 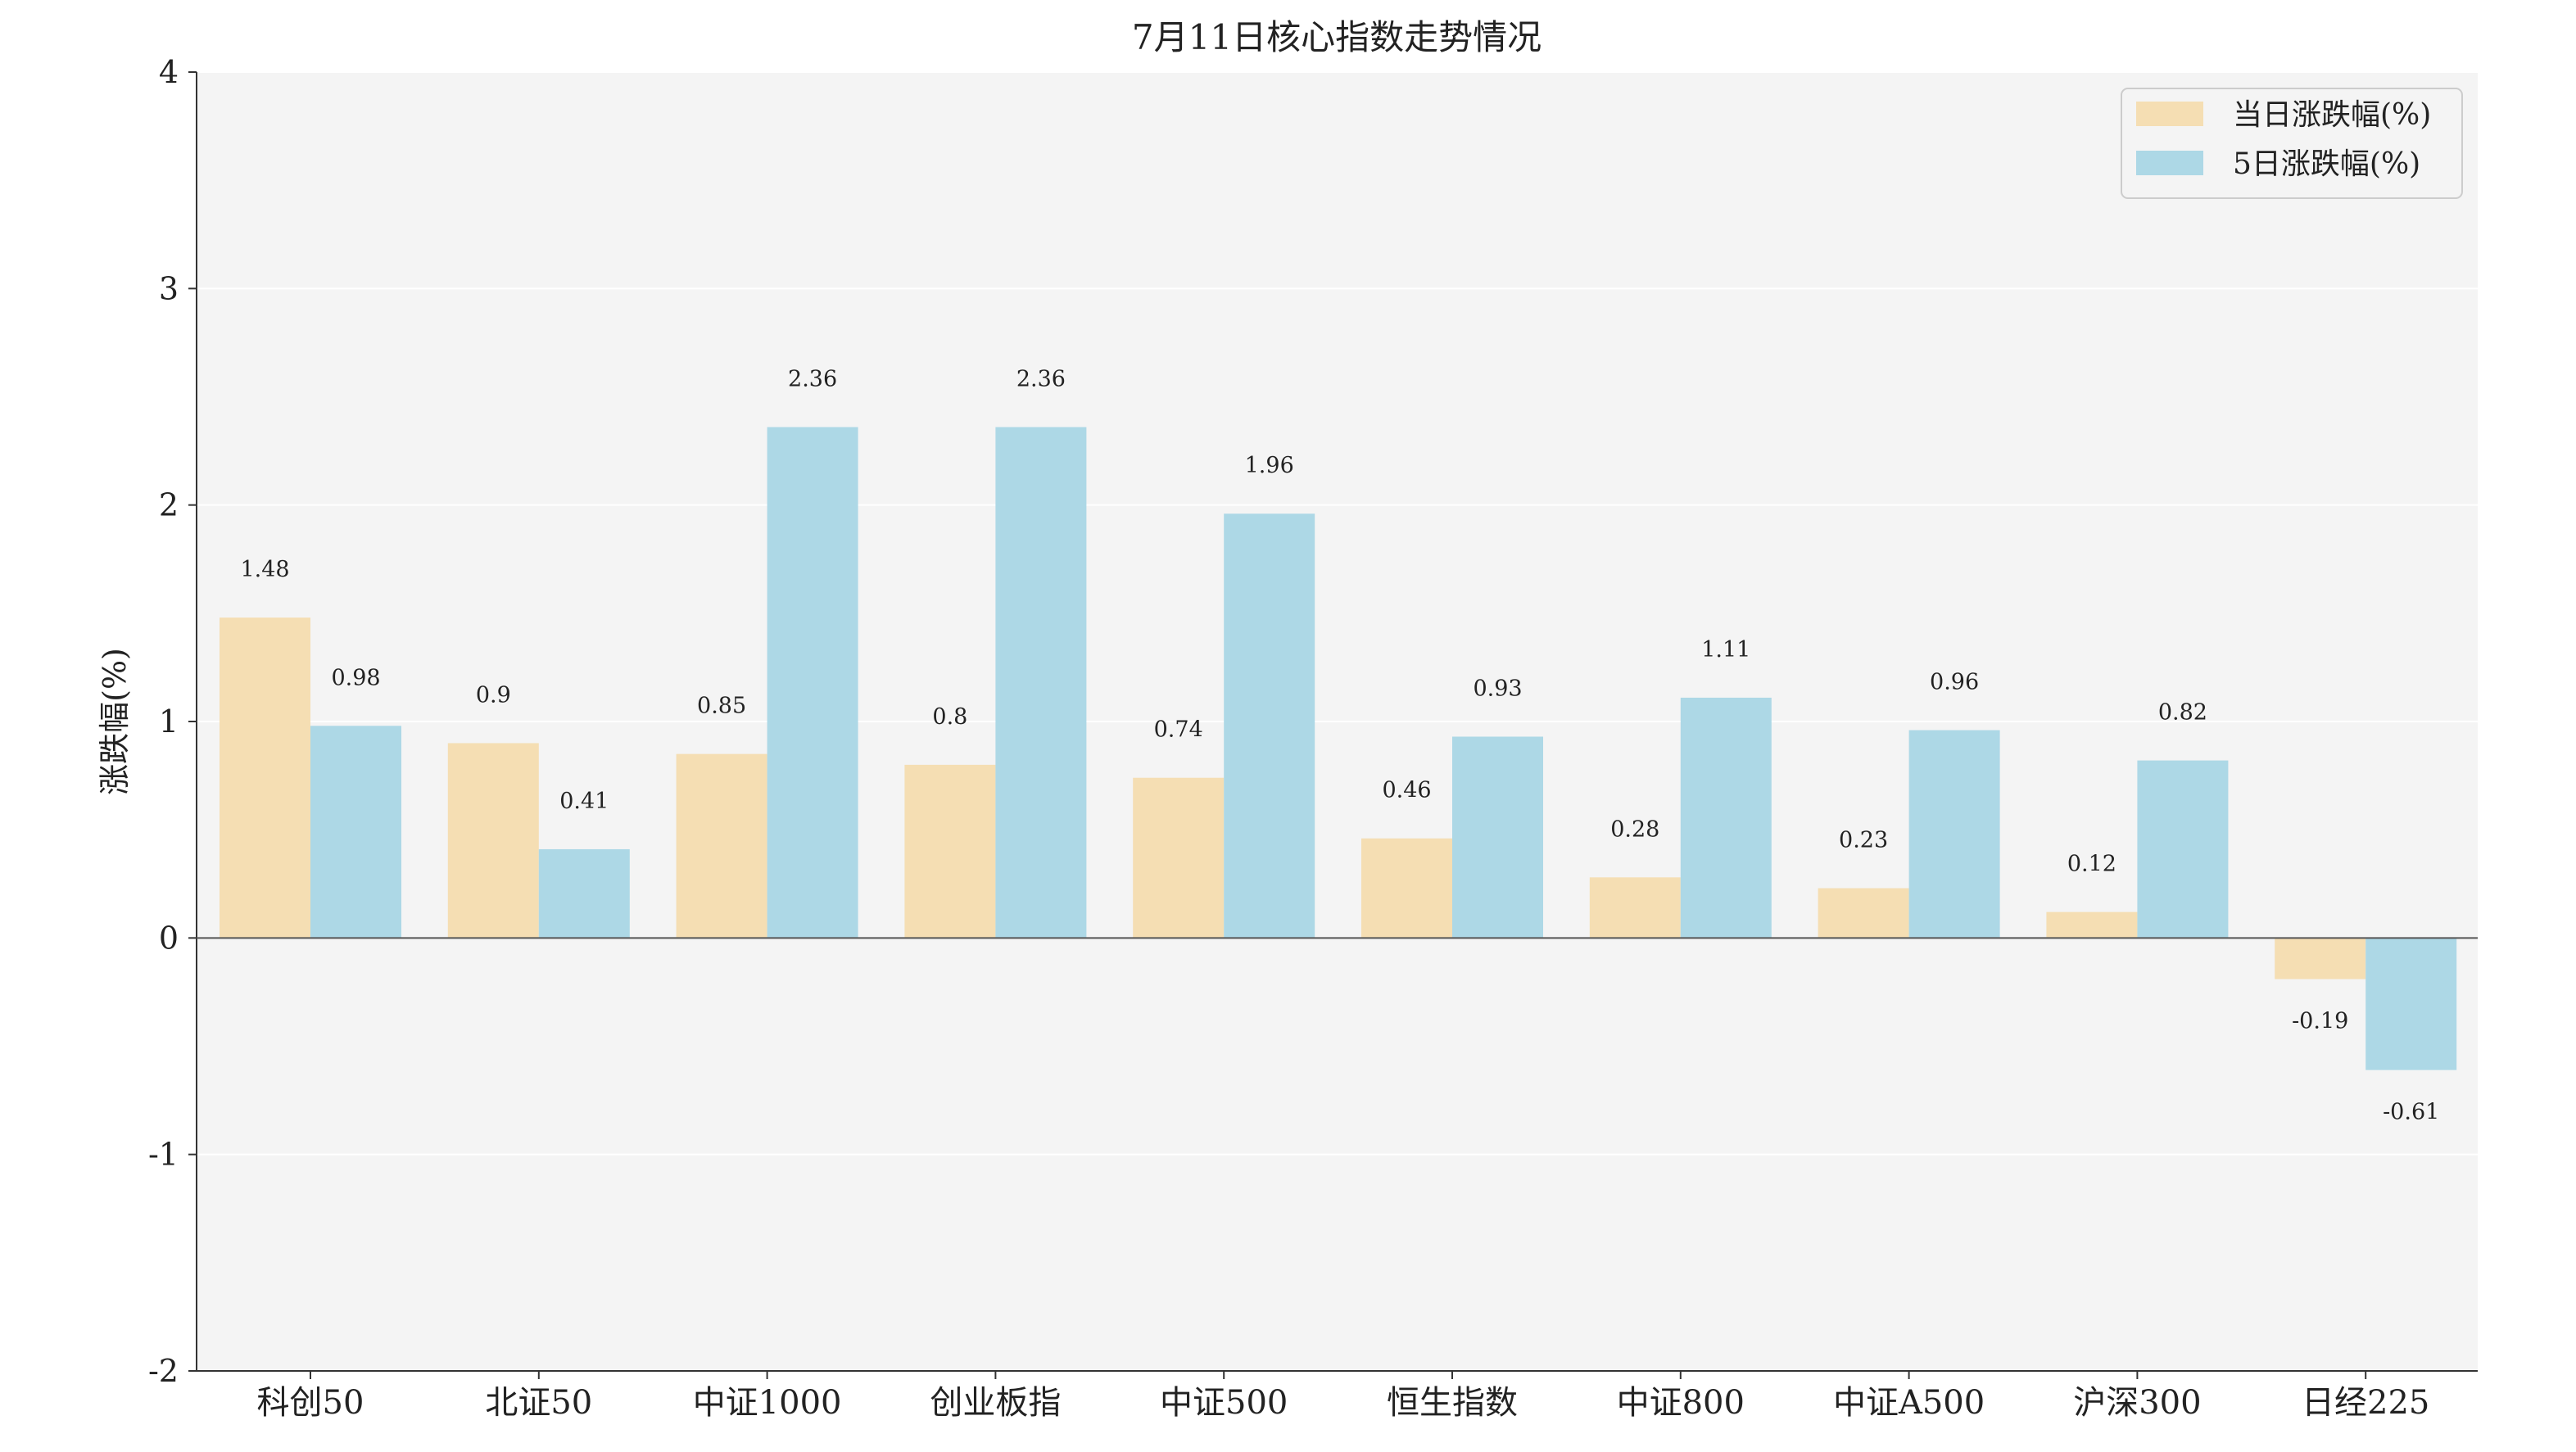 What do you see at coordinates (169, 505) in the screenshot?
I see `y-tick-label: 2` at bounding box center [169, 505].